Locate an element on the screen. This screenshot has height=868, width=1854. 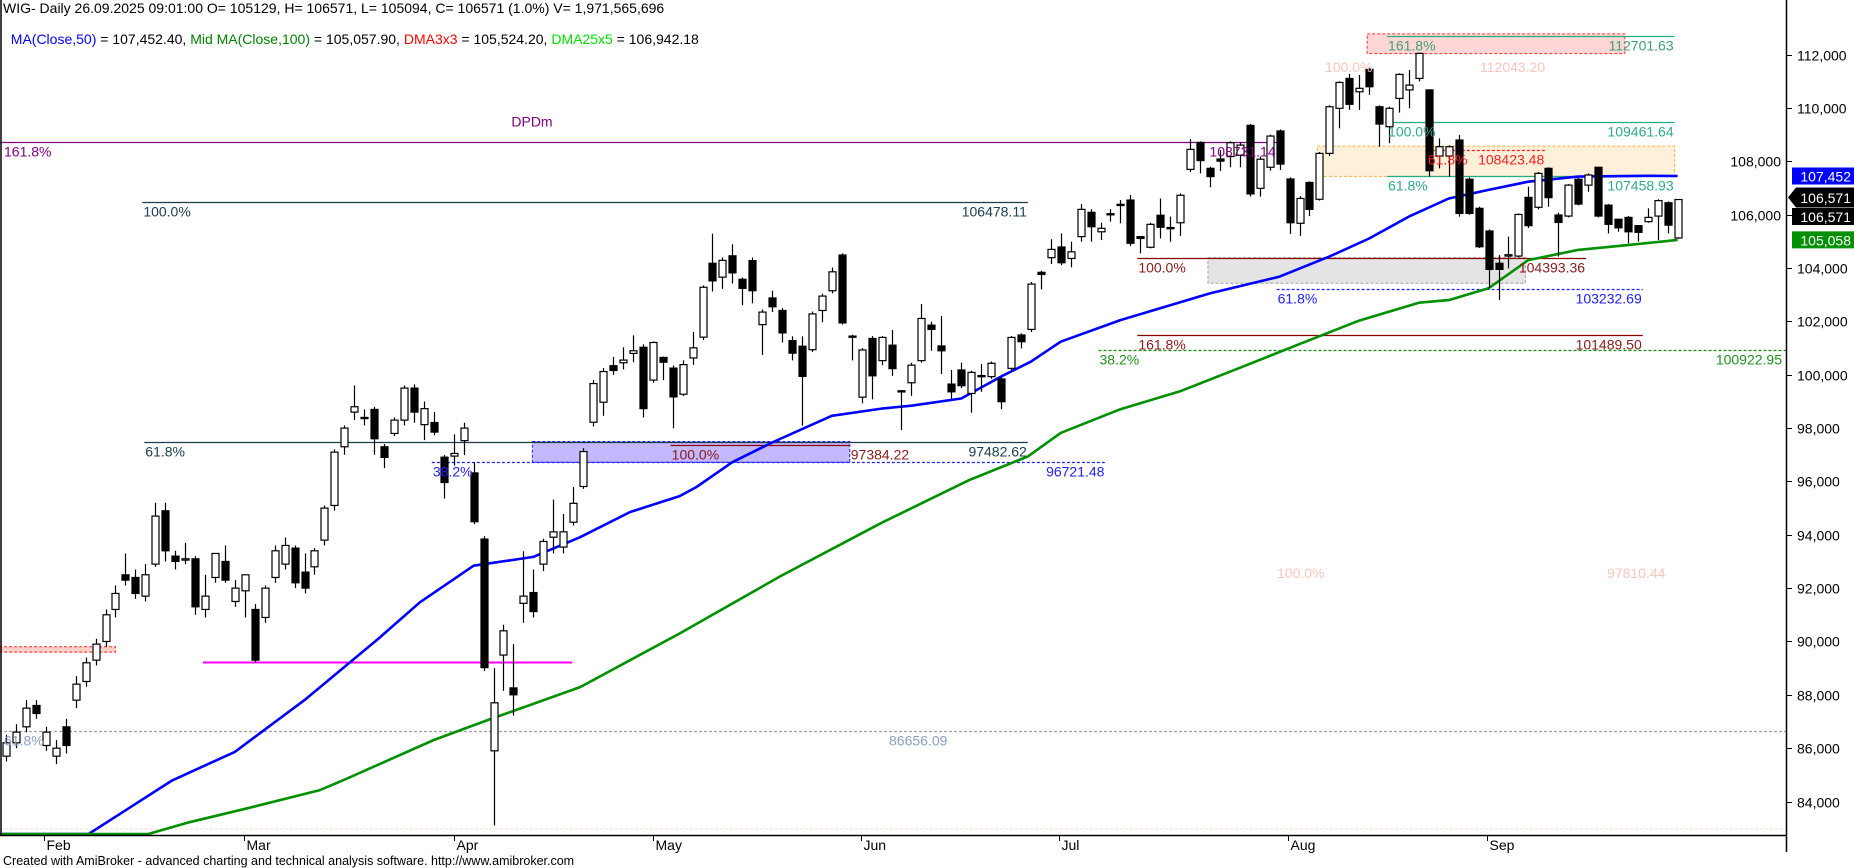
price-badge: 105,058 is located at coordinates (1823, 240).